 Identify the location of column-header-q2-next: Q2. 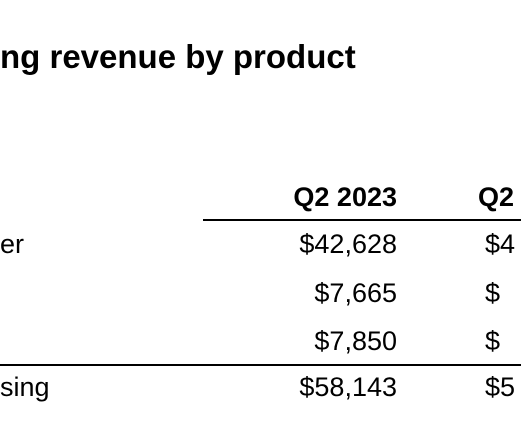
(496, 197).